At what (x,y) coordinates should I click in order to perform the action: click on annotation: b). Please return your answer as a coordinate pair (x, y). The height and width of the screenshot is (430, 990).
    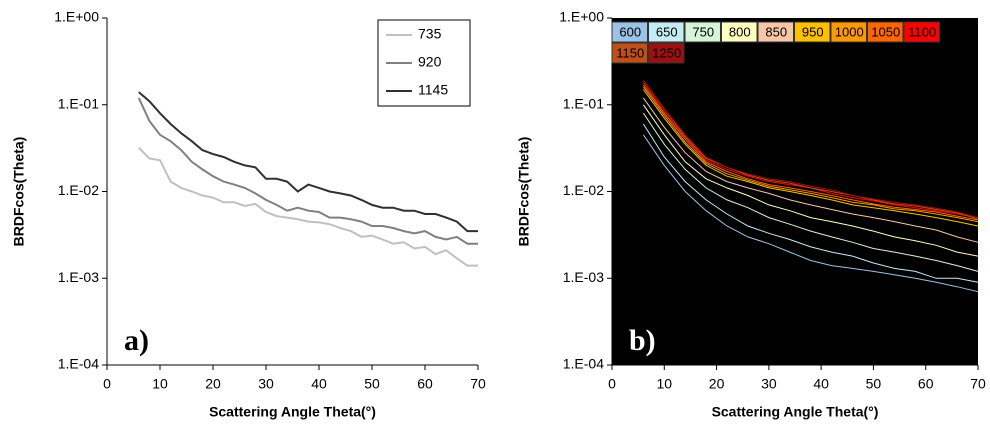
    Looking at the image, I should click on (642, 340).